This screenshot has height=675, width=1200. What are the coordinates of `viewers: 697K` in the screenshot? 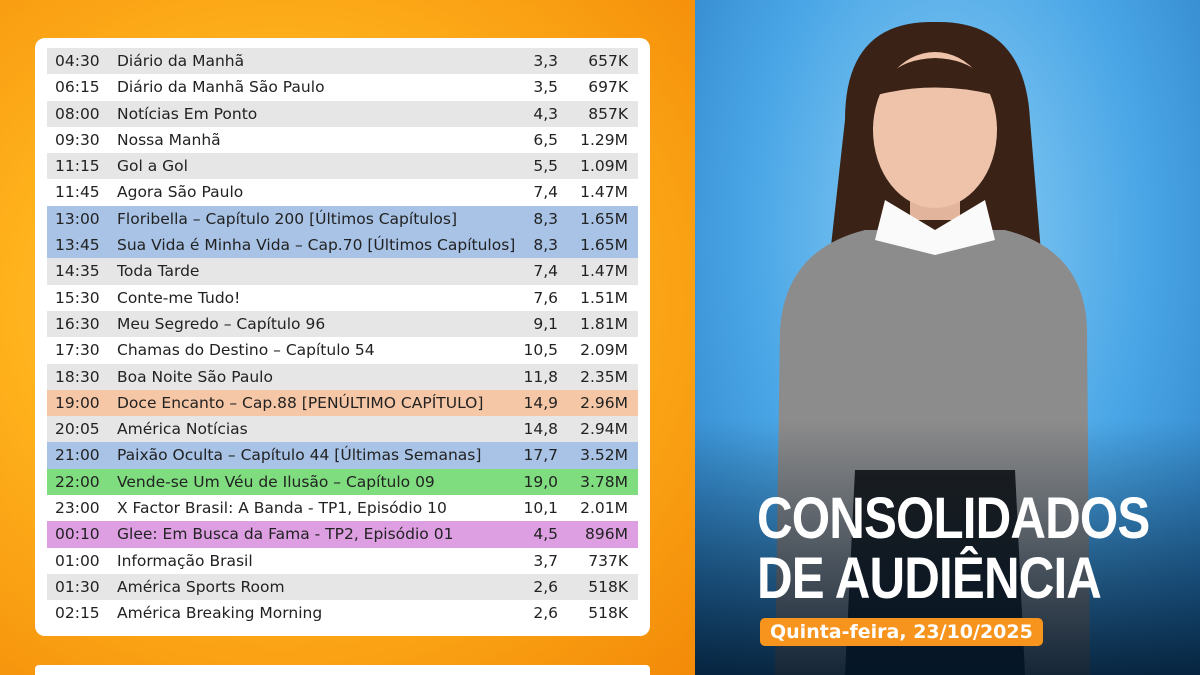 It's located at (608, 87).